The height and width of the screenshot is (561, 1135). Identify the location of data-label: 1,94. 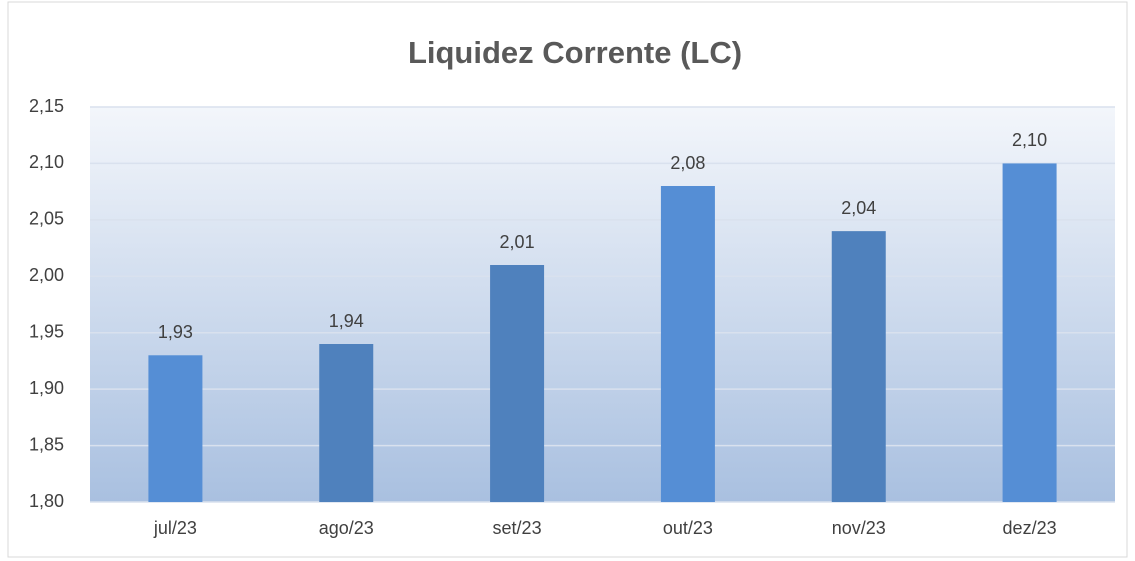
(346, 321).